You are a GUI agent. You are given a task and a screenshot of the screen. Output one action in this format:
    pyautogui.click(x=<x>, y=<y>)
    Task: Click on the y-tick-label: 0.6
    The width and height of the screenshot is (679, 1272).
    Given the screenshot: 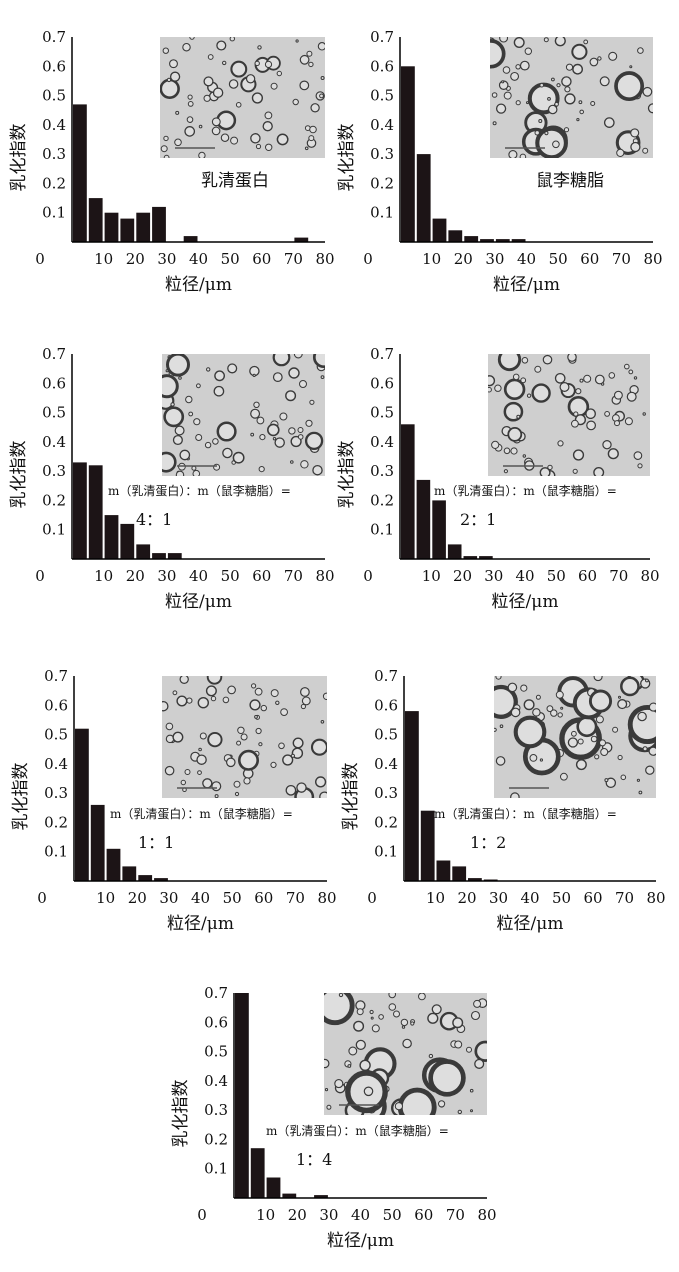 What is the action you would take?
    pyautogui.click(x=54, y=66)
    